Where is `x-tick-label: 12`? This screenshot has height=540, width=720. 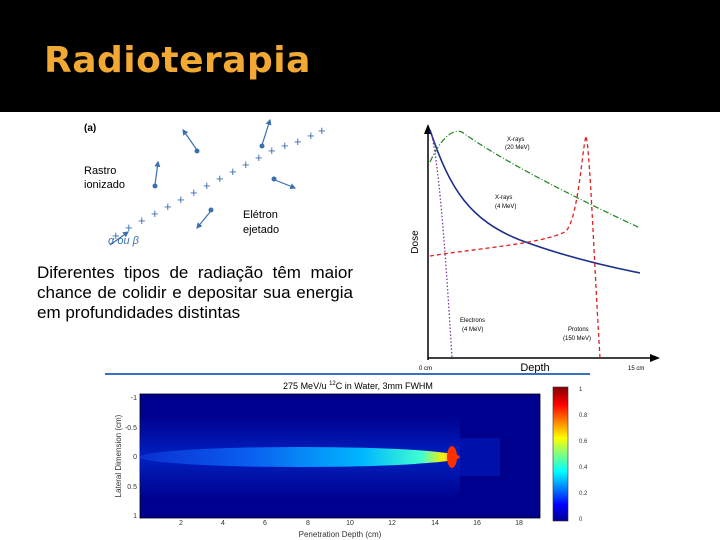 x-tick-label: 12 is located at coordinates (392, 523).